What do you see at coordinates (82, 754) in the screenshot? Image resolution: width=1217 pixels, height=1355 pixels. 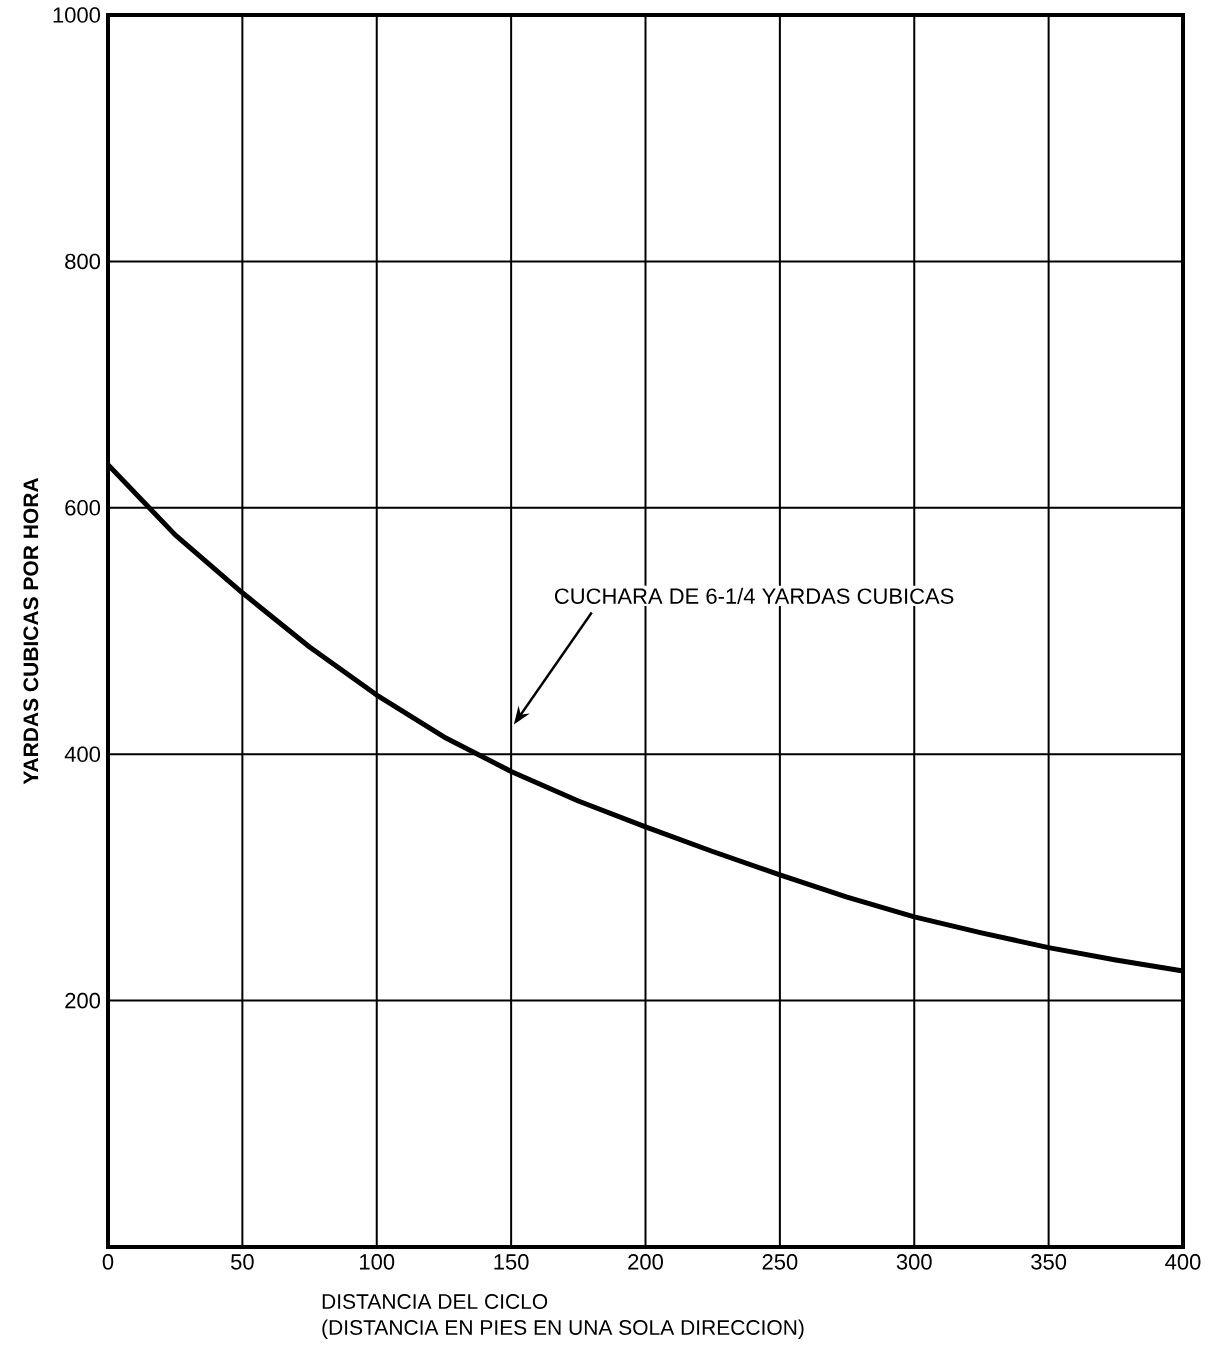 I see `y-tick-label: 400` at bounding box center [82, 754].